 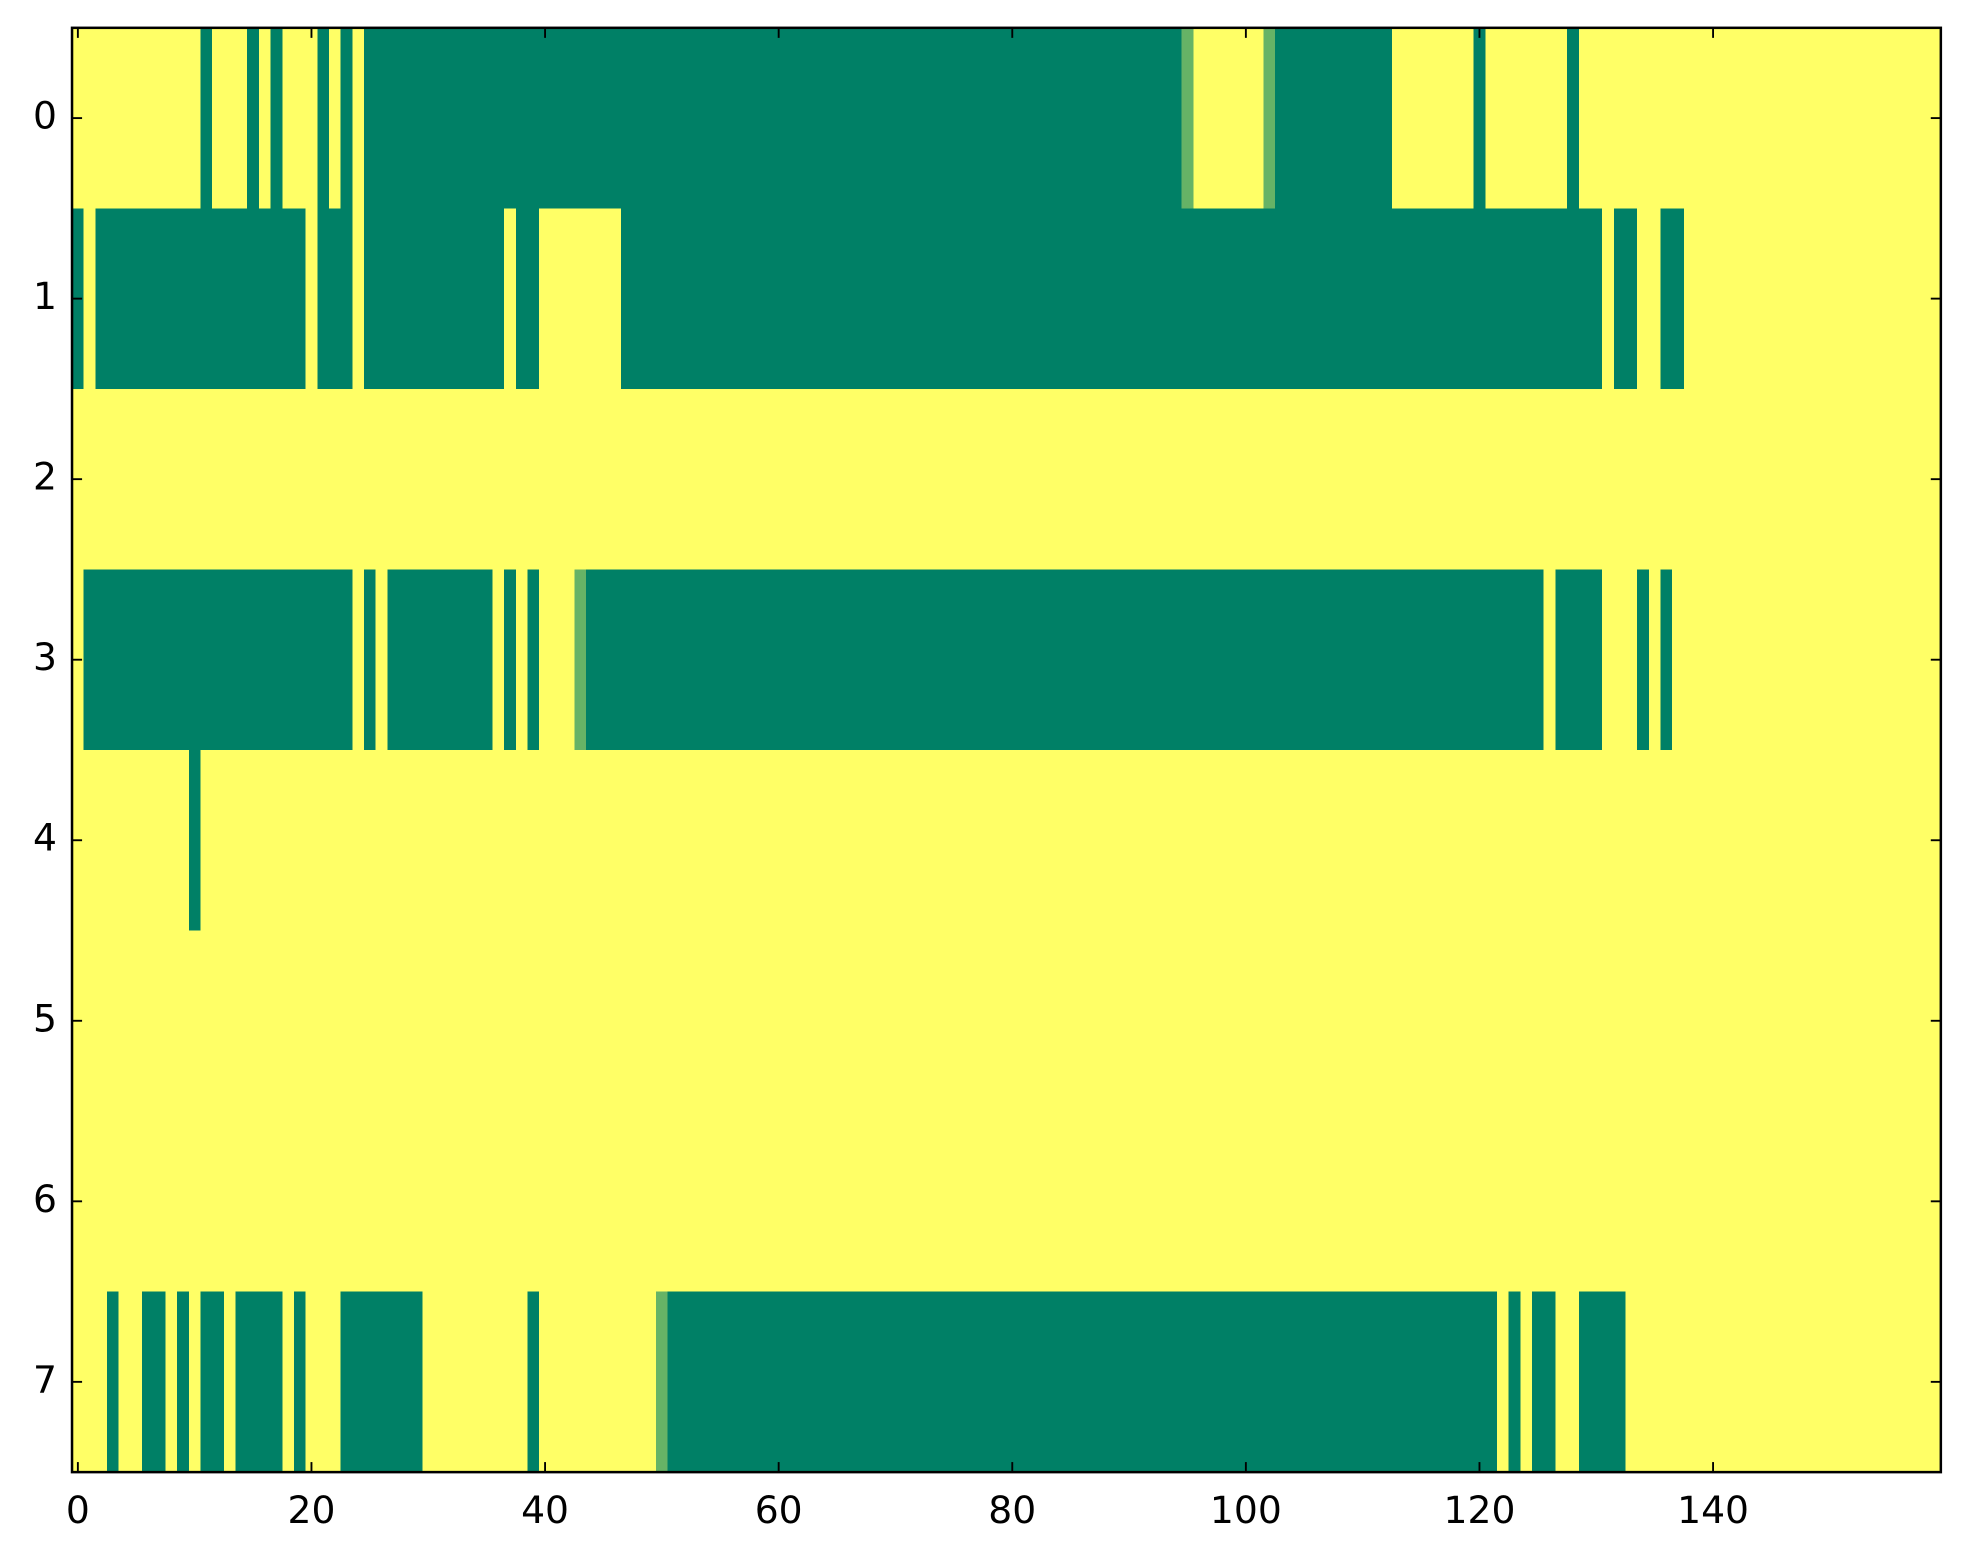 I want to click on x-tick-label: 20, so click(x=312, y=1510).